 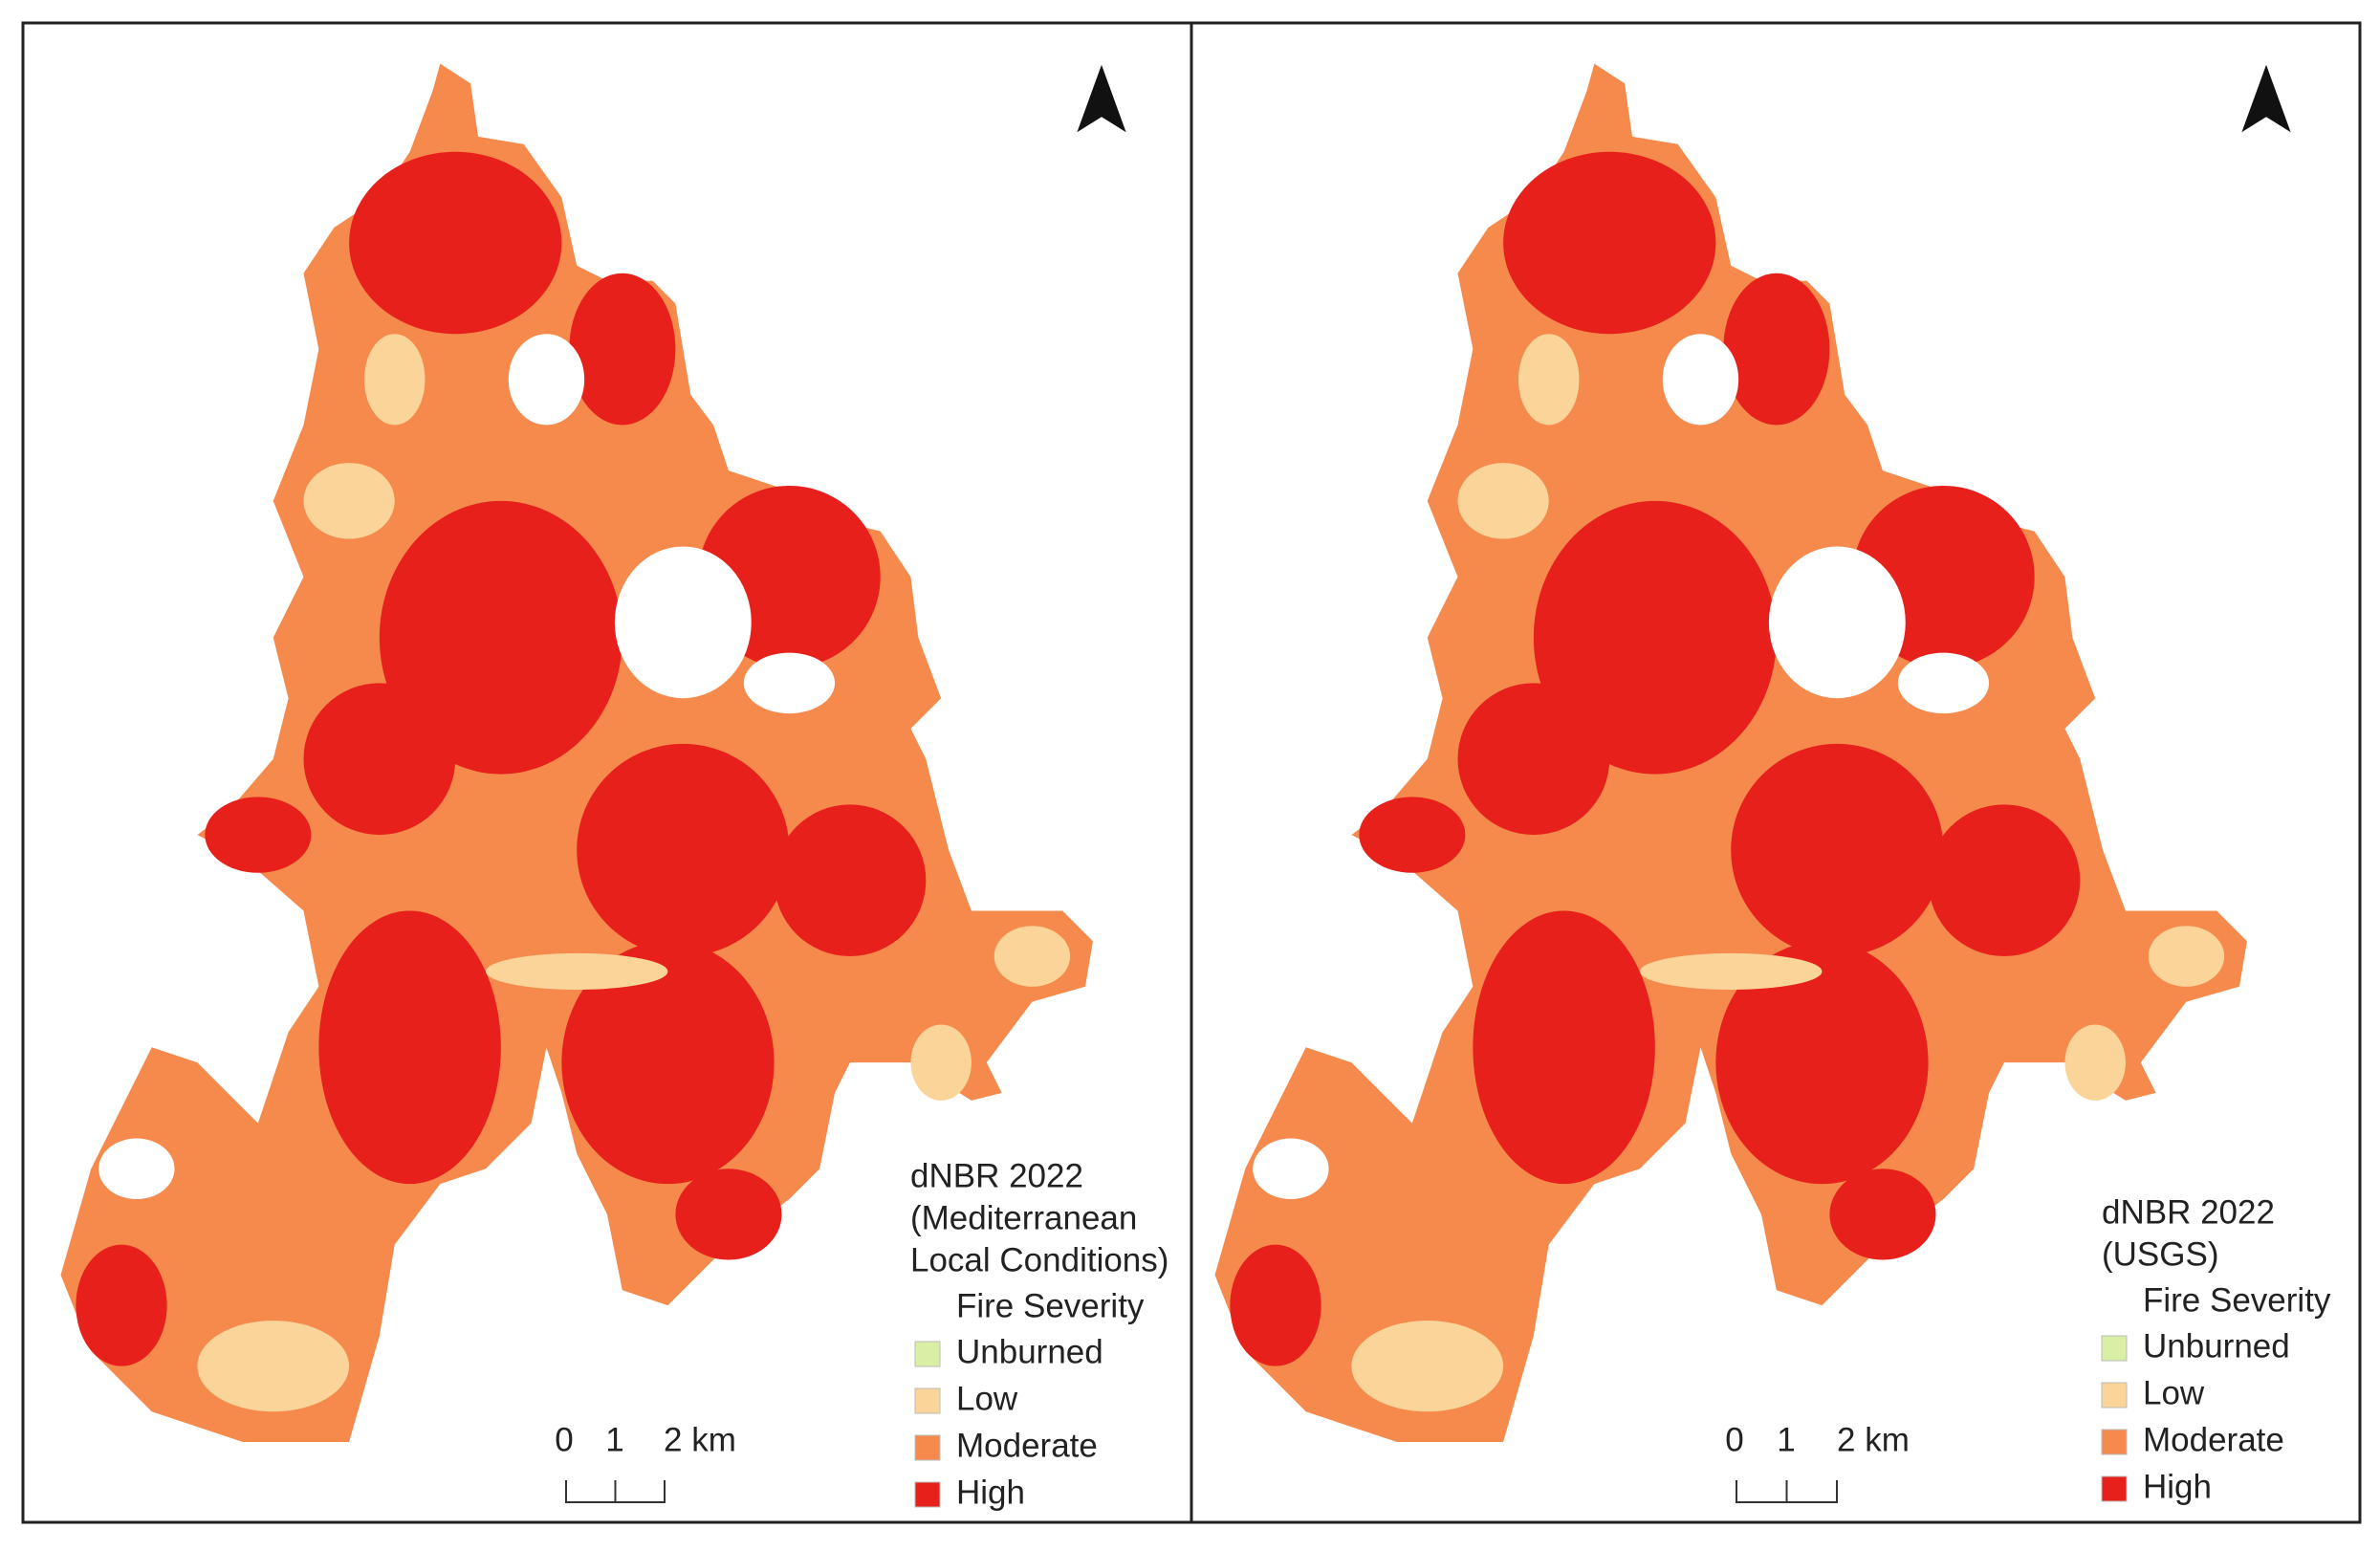 I want to click on legend-subtitle: (Mediterranean, so click(x=1023, y=1217).